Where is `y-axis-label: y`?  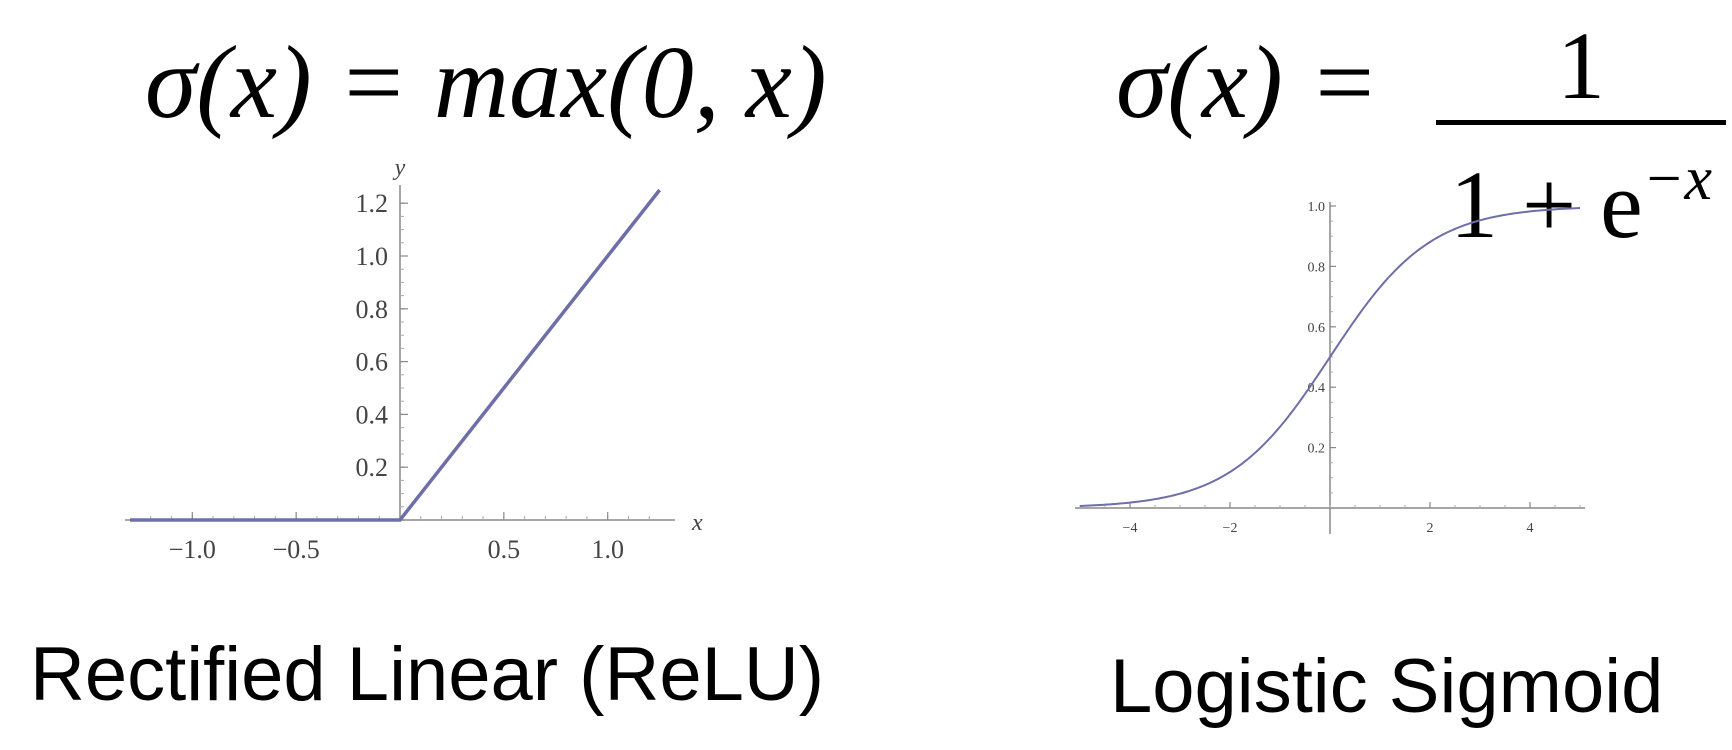
y-axis-label: y is located at coordinates (399, 168).